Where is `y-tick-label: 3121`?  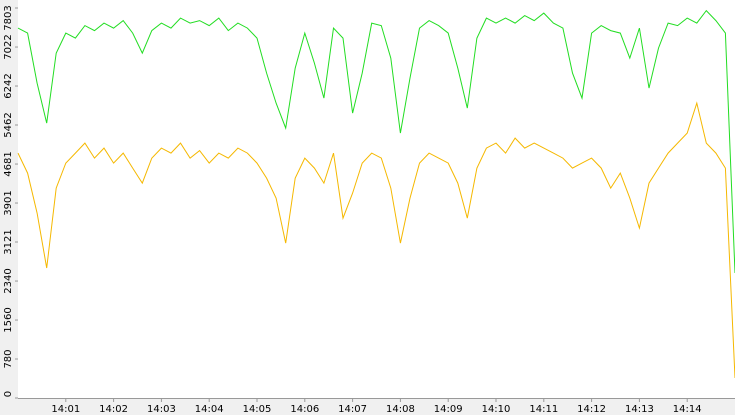 y-tick-label: 3121 is located at coordinates (8, 241).